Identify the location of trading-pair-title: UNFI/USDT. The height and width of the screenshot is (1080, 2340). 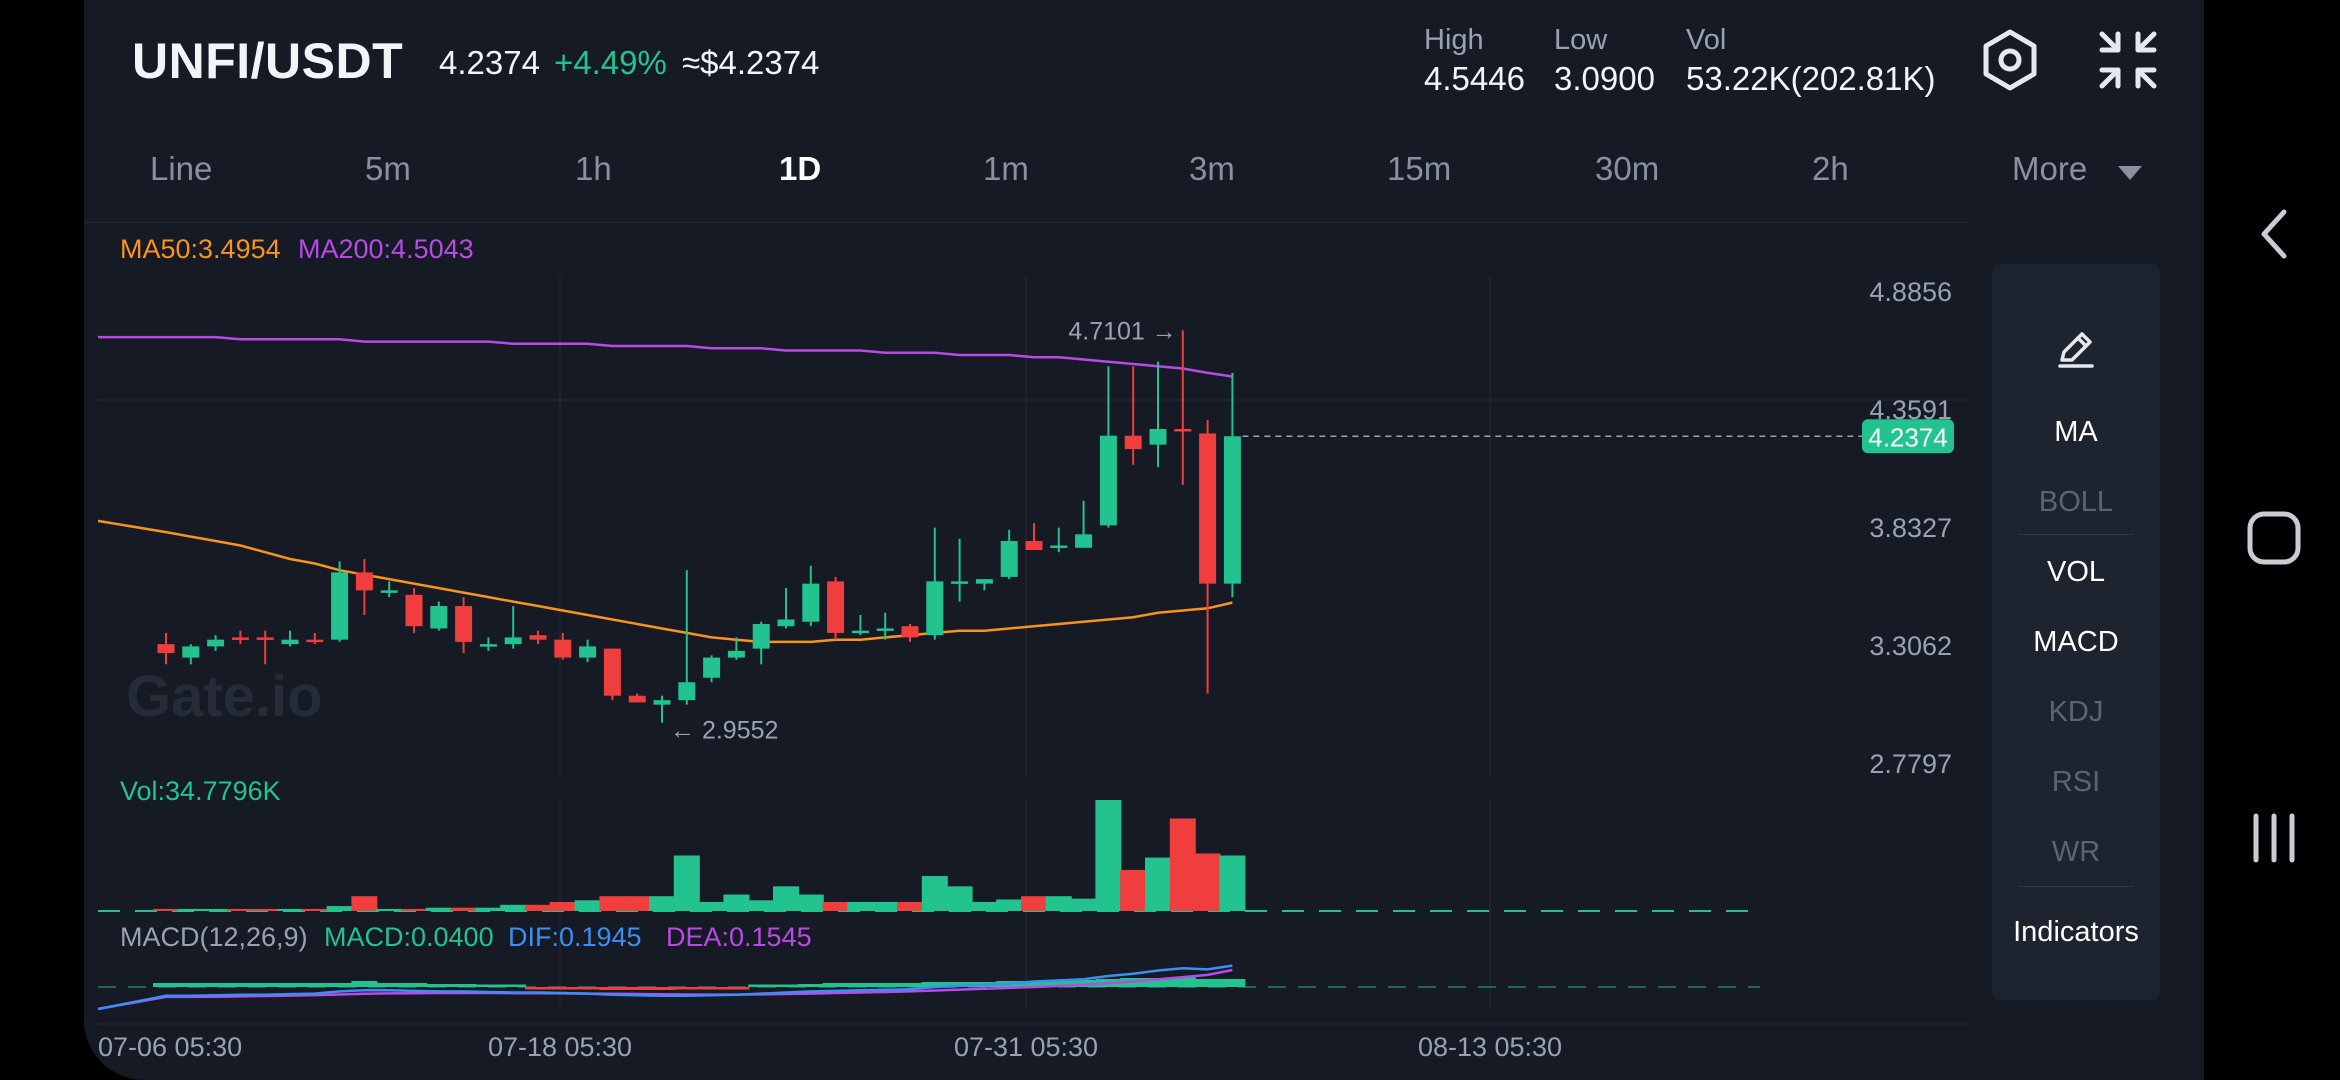
(268, 61).